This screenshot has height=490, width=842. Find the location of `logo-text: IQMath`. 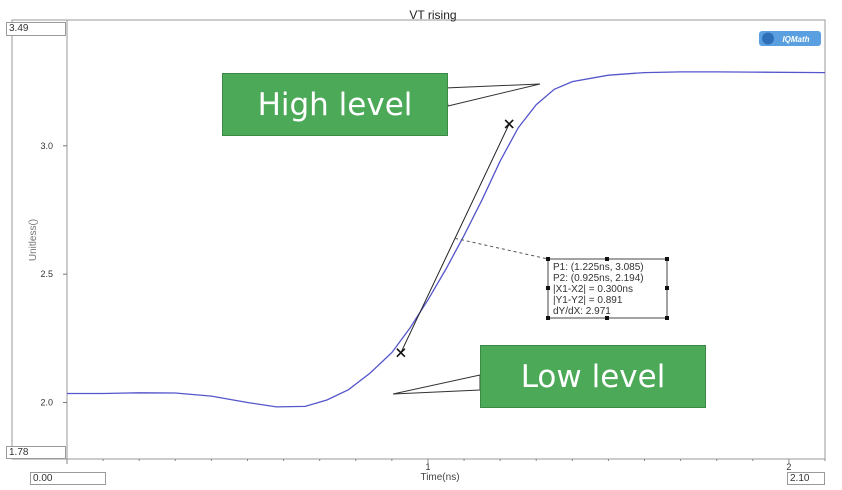

logo-text: IQMath is located at coordinates (795, 39).